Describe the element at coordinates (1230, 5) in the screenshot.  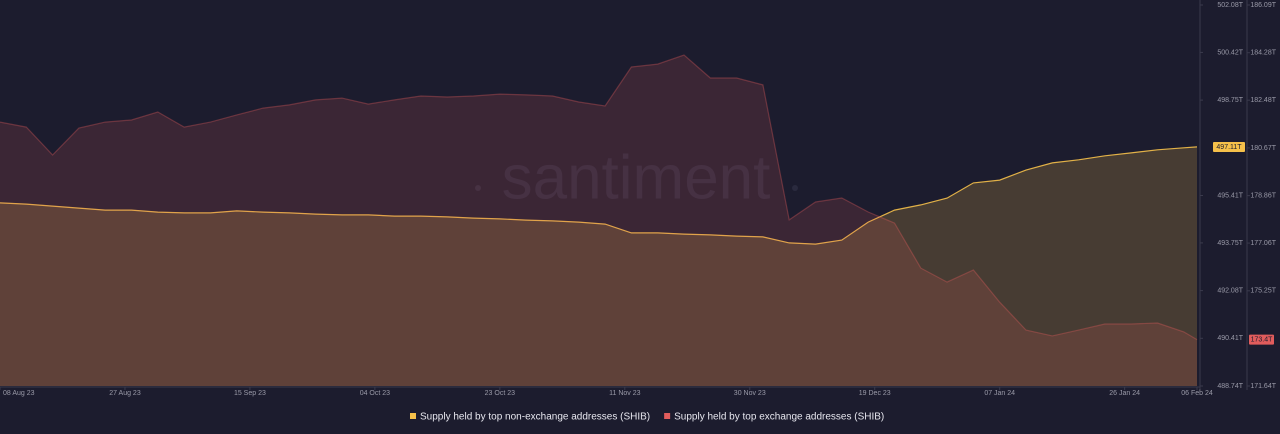
I see `y-tick-label: 502.08T` at that location.